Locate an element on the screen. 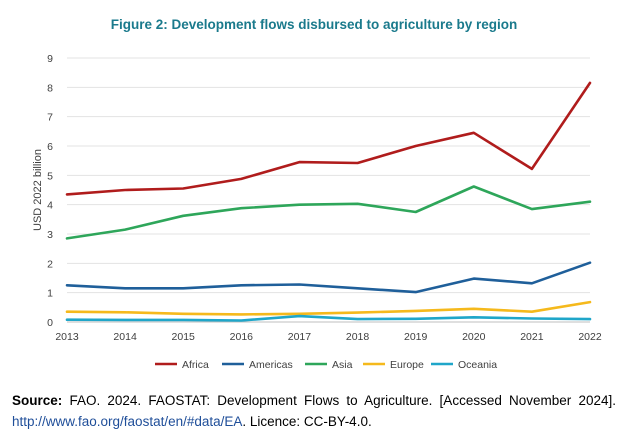 The image size is (624, 441). legend-label-oceania: Oceania is located at coordinates (477, 365).